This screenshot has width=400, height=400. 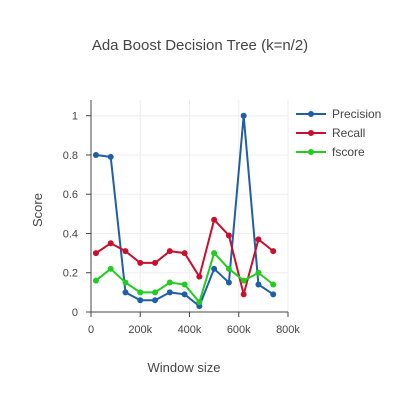 What do you see at coordinates (184, 278) in the screenshot?
I see `series-fscore` at bounding box center [184, 278].